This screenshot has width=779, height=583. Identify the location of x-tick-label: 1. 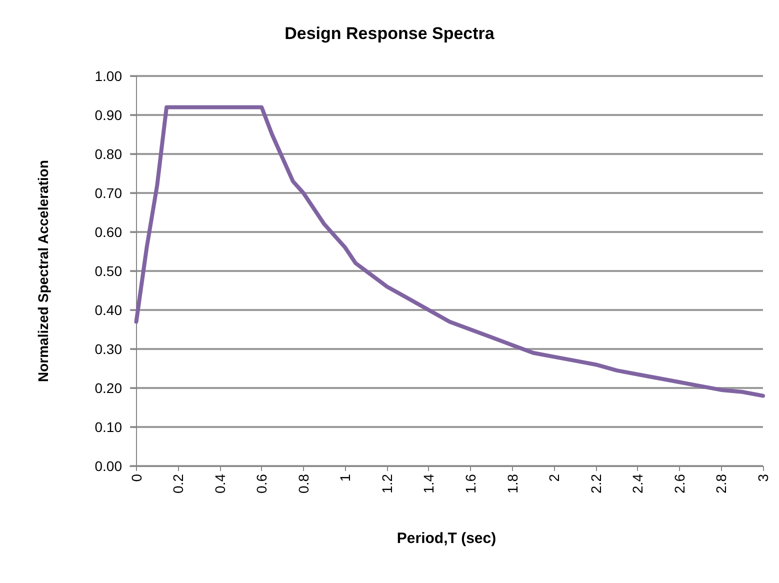
(345, 478).